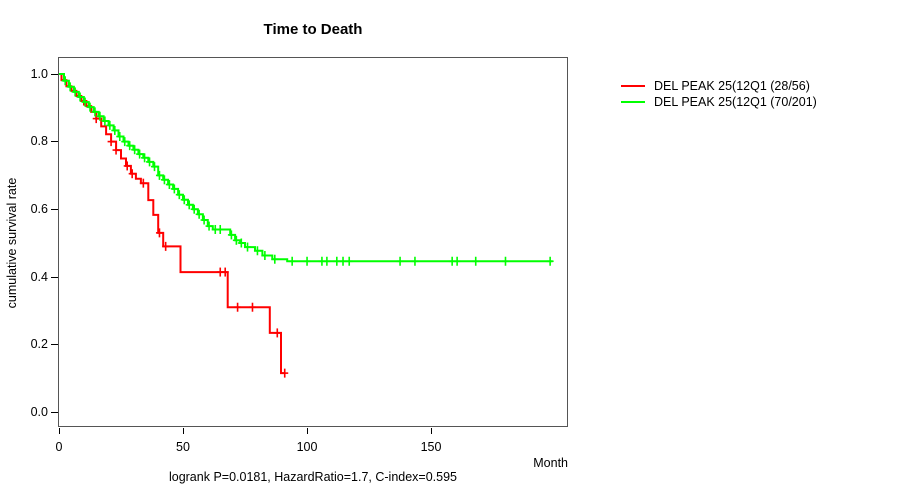 This screenshot has height=500, width=900. I want to click on y-tick-label: 0.8, so click(39, 141).